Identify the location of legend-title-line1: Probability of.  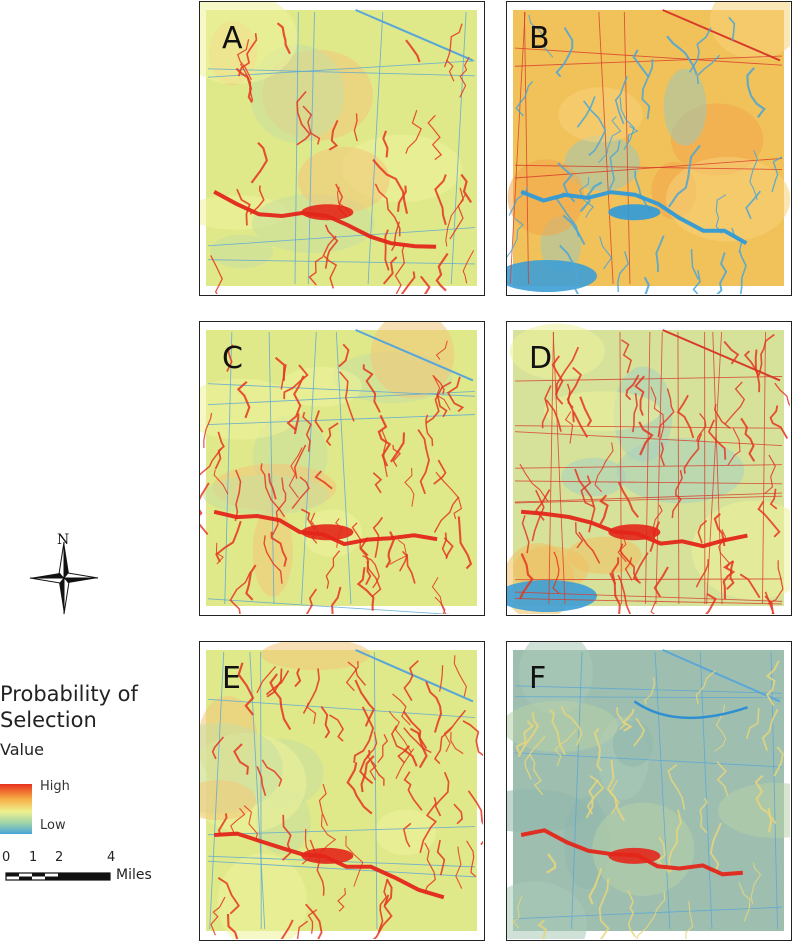
(69, 694).